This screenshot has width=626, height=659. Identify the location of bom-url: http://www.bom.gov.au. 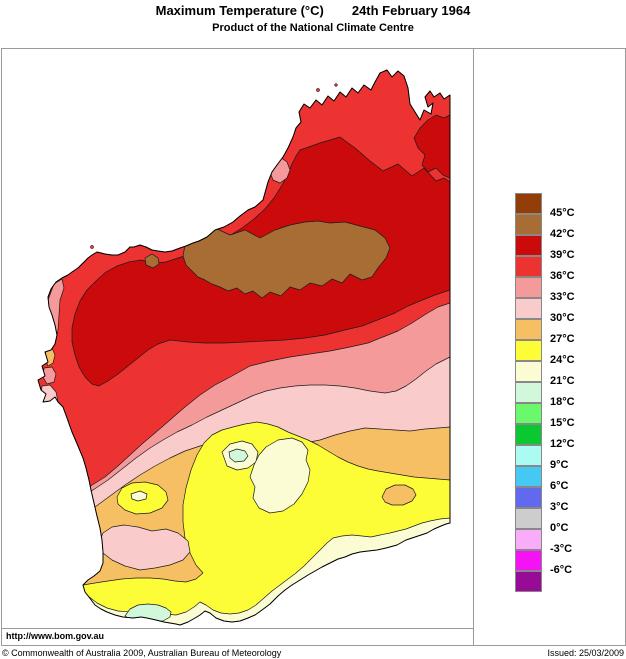
(55, 636).